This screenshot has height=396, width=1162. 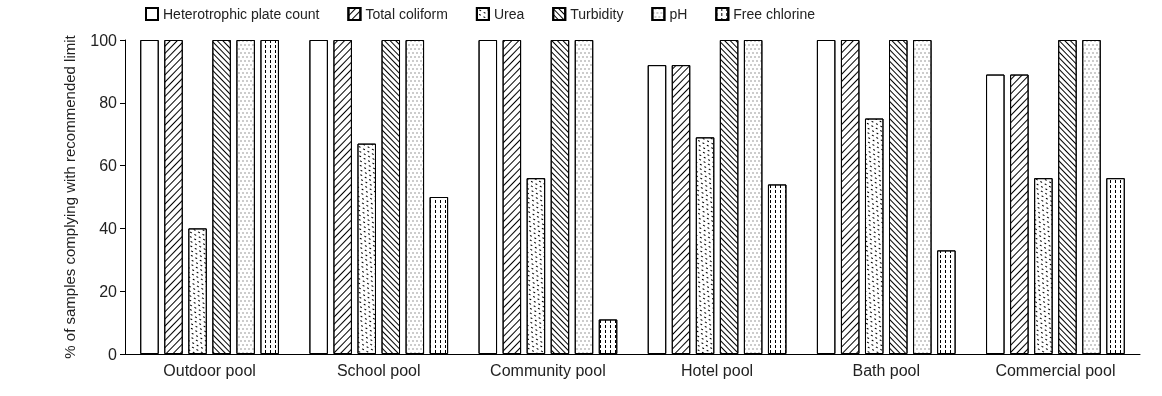 I want to click on y-tick-label: 0, so click(x=113, y=354).